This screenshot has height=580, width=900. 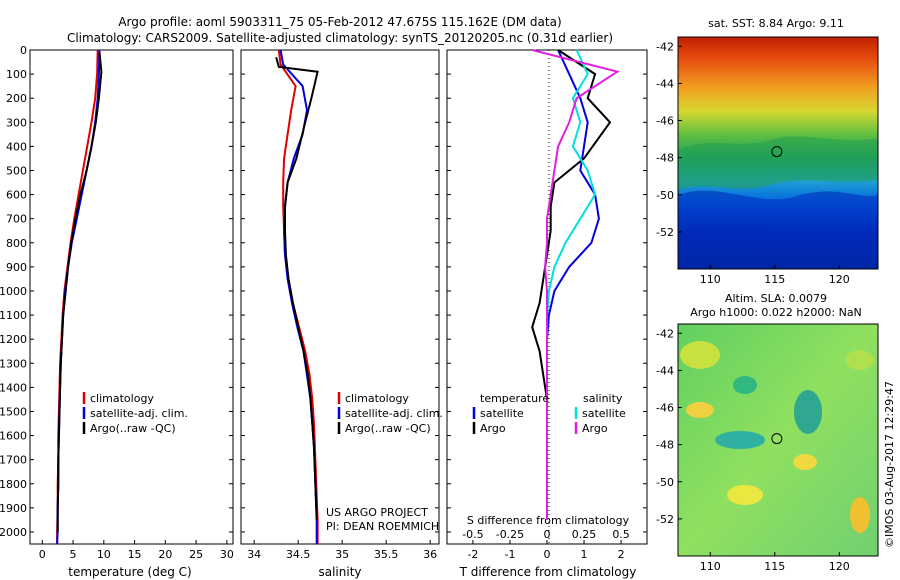 What do you see at coordinates (382, 526) in the screenshot?
I see `pi-annotation: PI: DEAN ROEMMICH` at bounding box center [382, 526].